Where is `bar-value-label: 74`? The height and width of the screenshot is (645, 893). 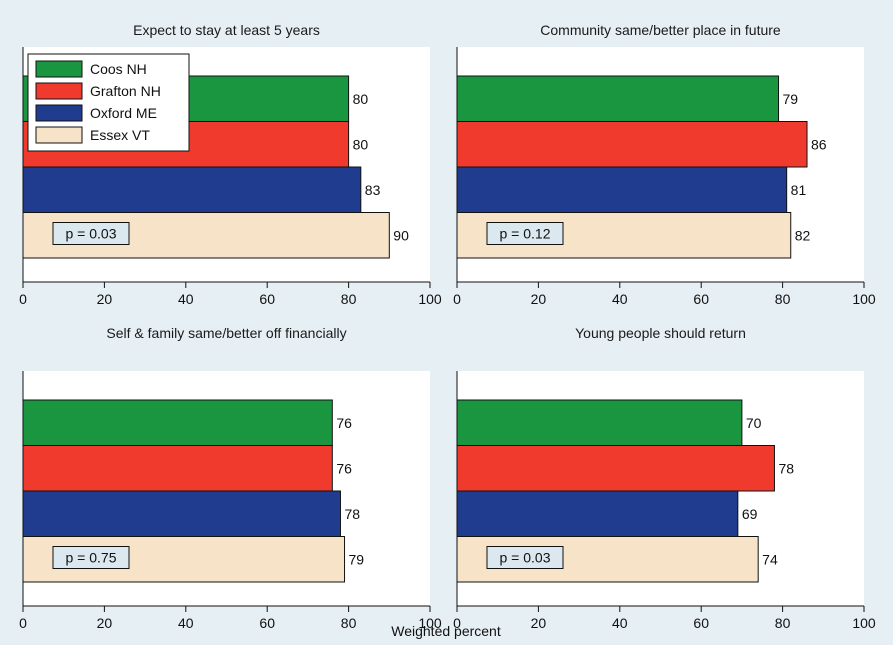
bar-value-label: 74 is located at coordinates (770, 559).